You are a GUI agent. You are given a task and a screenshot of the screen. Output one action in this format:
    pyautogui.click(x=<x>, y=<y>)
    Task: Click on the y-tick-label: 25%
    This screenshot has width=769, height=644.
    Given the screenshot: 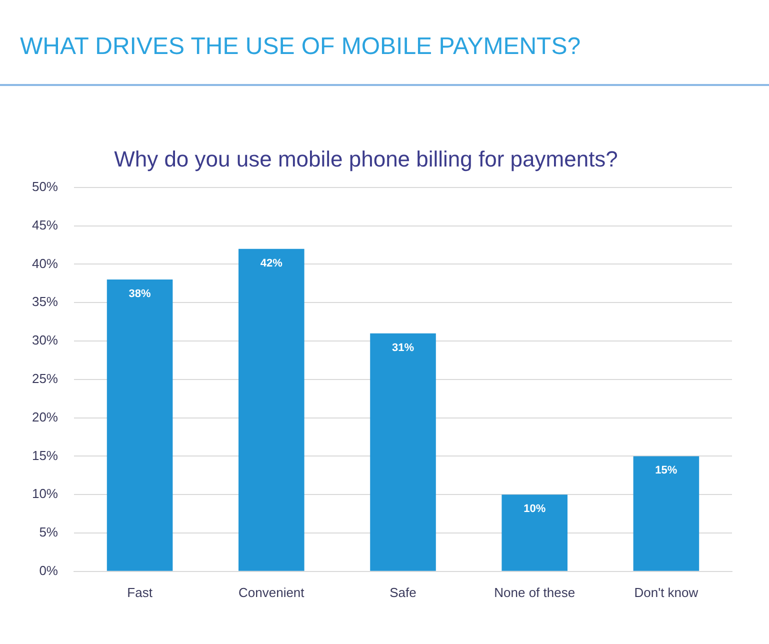 What is the action you would take?
    pyautogui.click(x=45, y=378)
    